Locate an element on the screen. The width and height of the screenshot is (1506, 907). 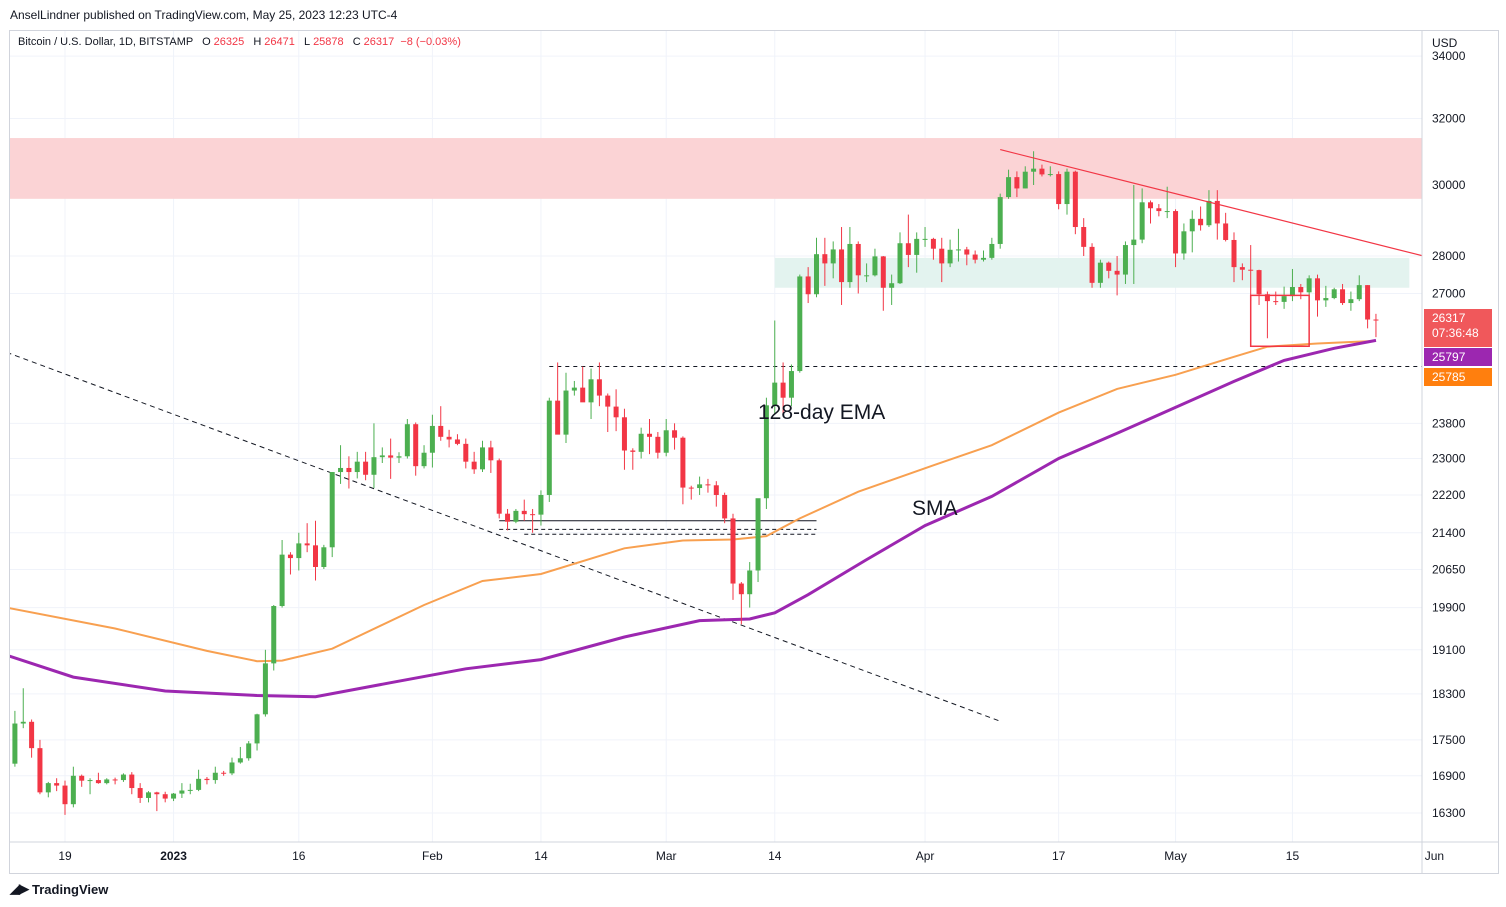
time-tick-label: 2023 is located at coordinates (173, 856).